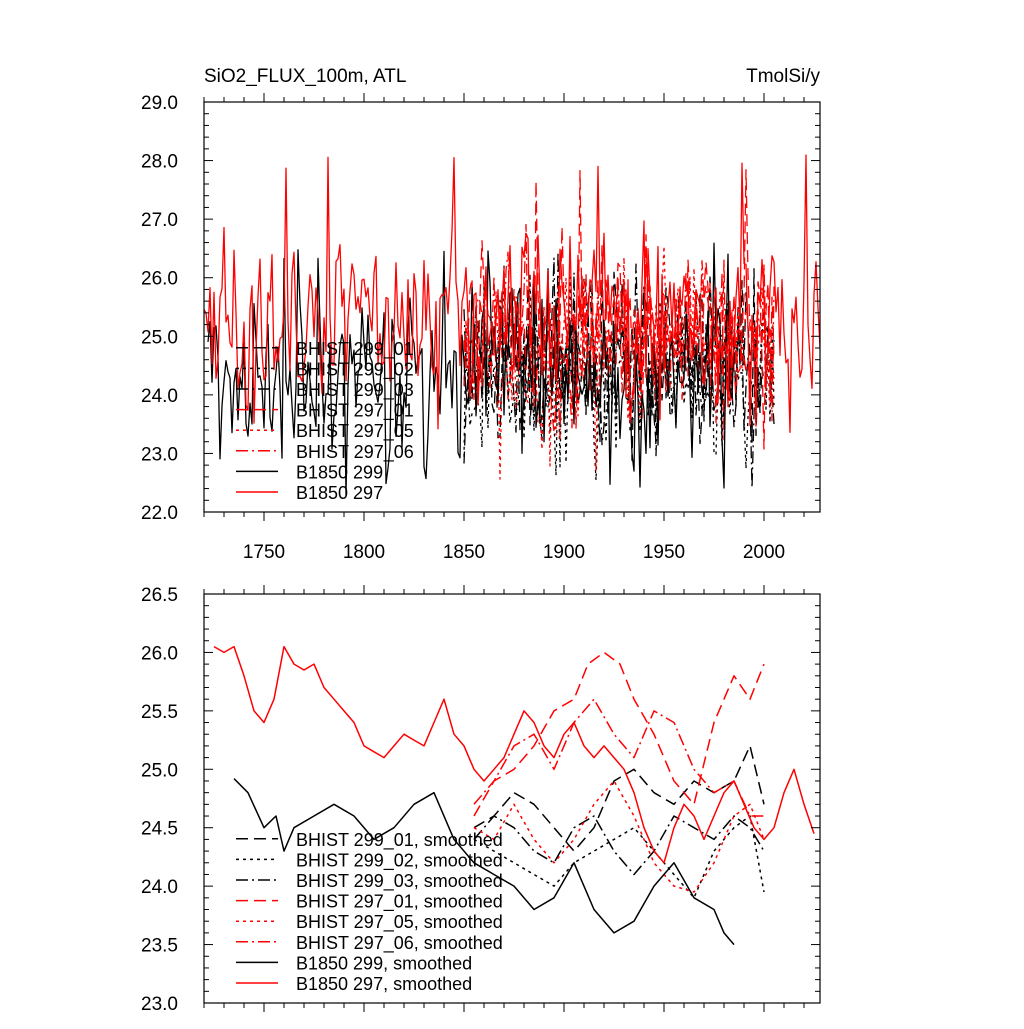 Image resolution: width=1024 pixels, height=1029 pixels. What do you see at coordinates (355, 411) in the screenshot?
I see `legend-label: BHIST 297_01` at bounding box center [355, 411].